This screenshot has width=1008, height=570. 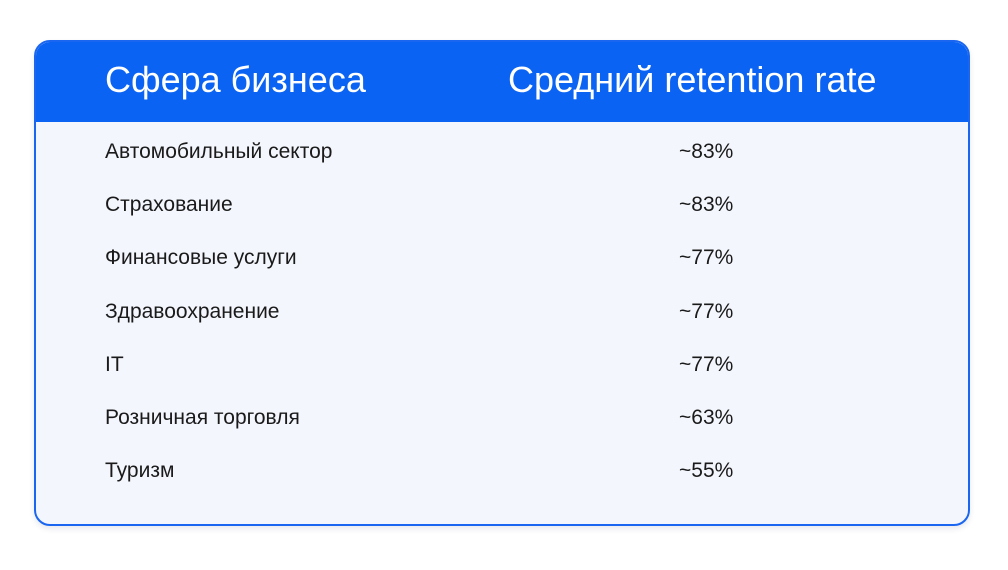 I want to click on table-row: Розничная торговля ~63%, so click(x=502, y=417).